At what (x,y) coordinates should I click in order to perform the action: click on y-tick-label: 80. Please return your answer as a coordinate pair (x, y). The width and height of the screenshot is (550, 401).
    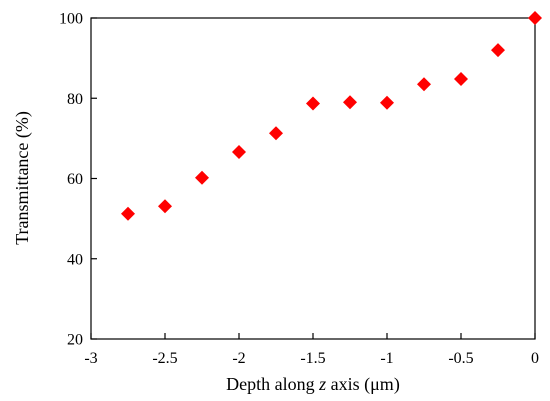
    Looking at the image, I should click on (75, 99).